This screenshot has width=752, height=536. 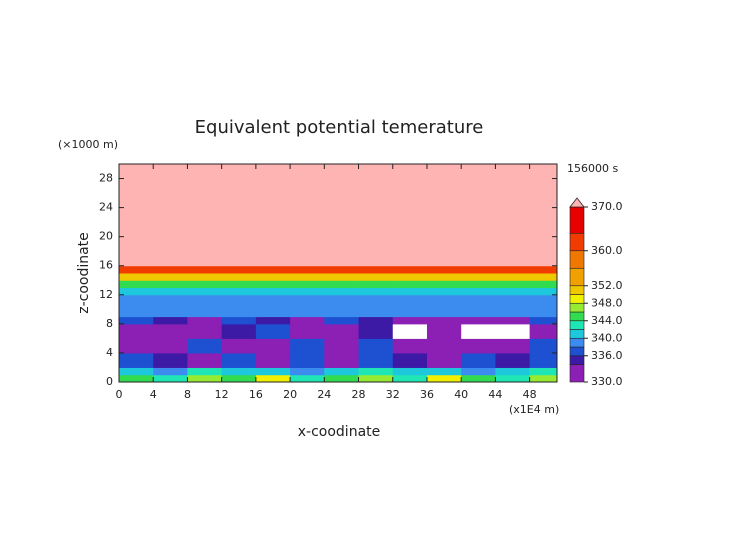 I want to click on colorbar-tick-label: 340.0, so click(x=607, y=337).